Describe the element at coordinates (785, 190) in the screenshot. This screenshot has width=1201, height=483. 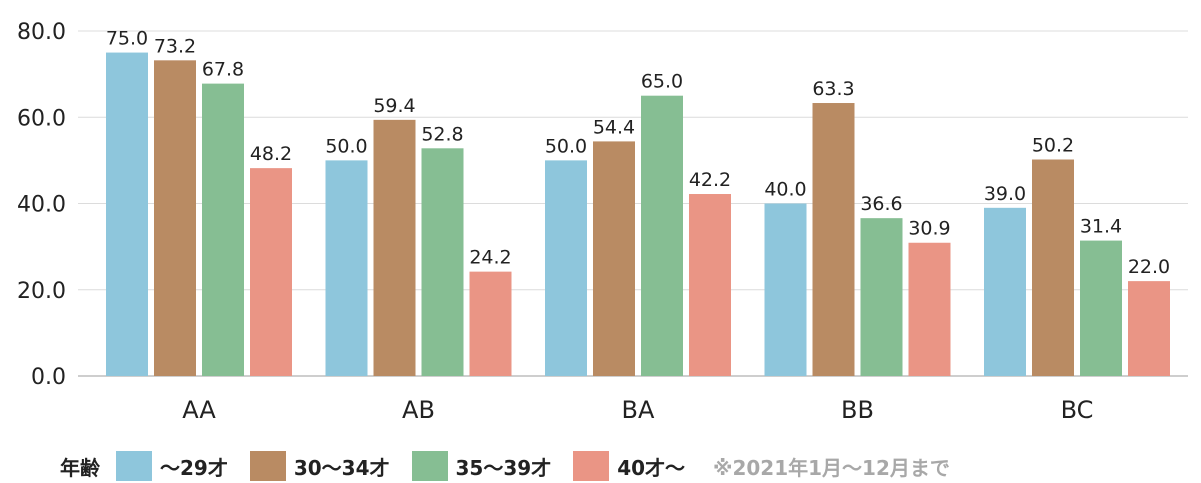
I see `data-label: 40.0` at that location.